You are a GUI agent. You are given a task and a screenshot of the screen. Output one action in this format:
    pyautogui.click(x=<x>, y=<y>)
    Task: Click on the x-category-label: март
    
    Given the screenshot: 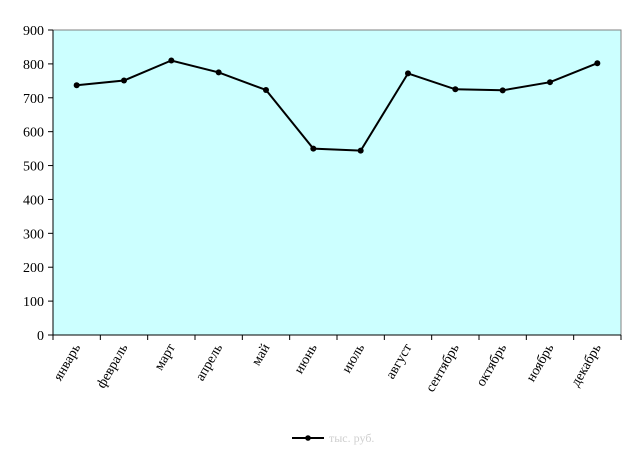 What is the action you would take?
    pyautogui.click(x=165, y=358)
    